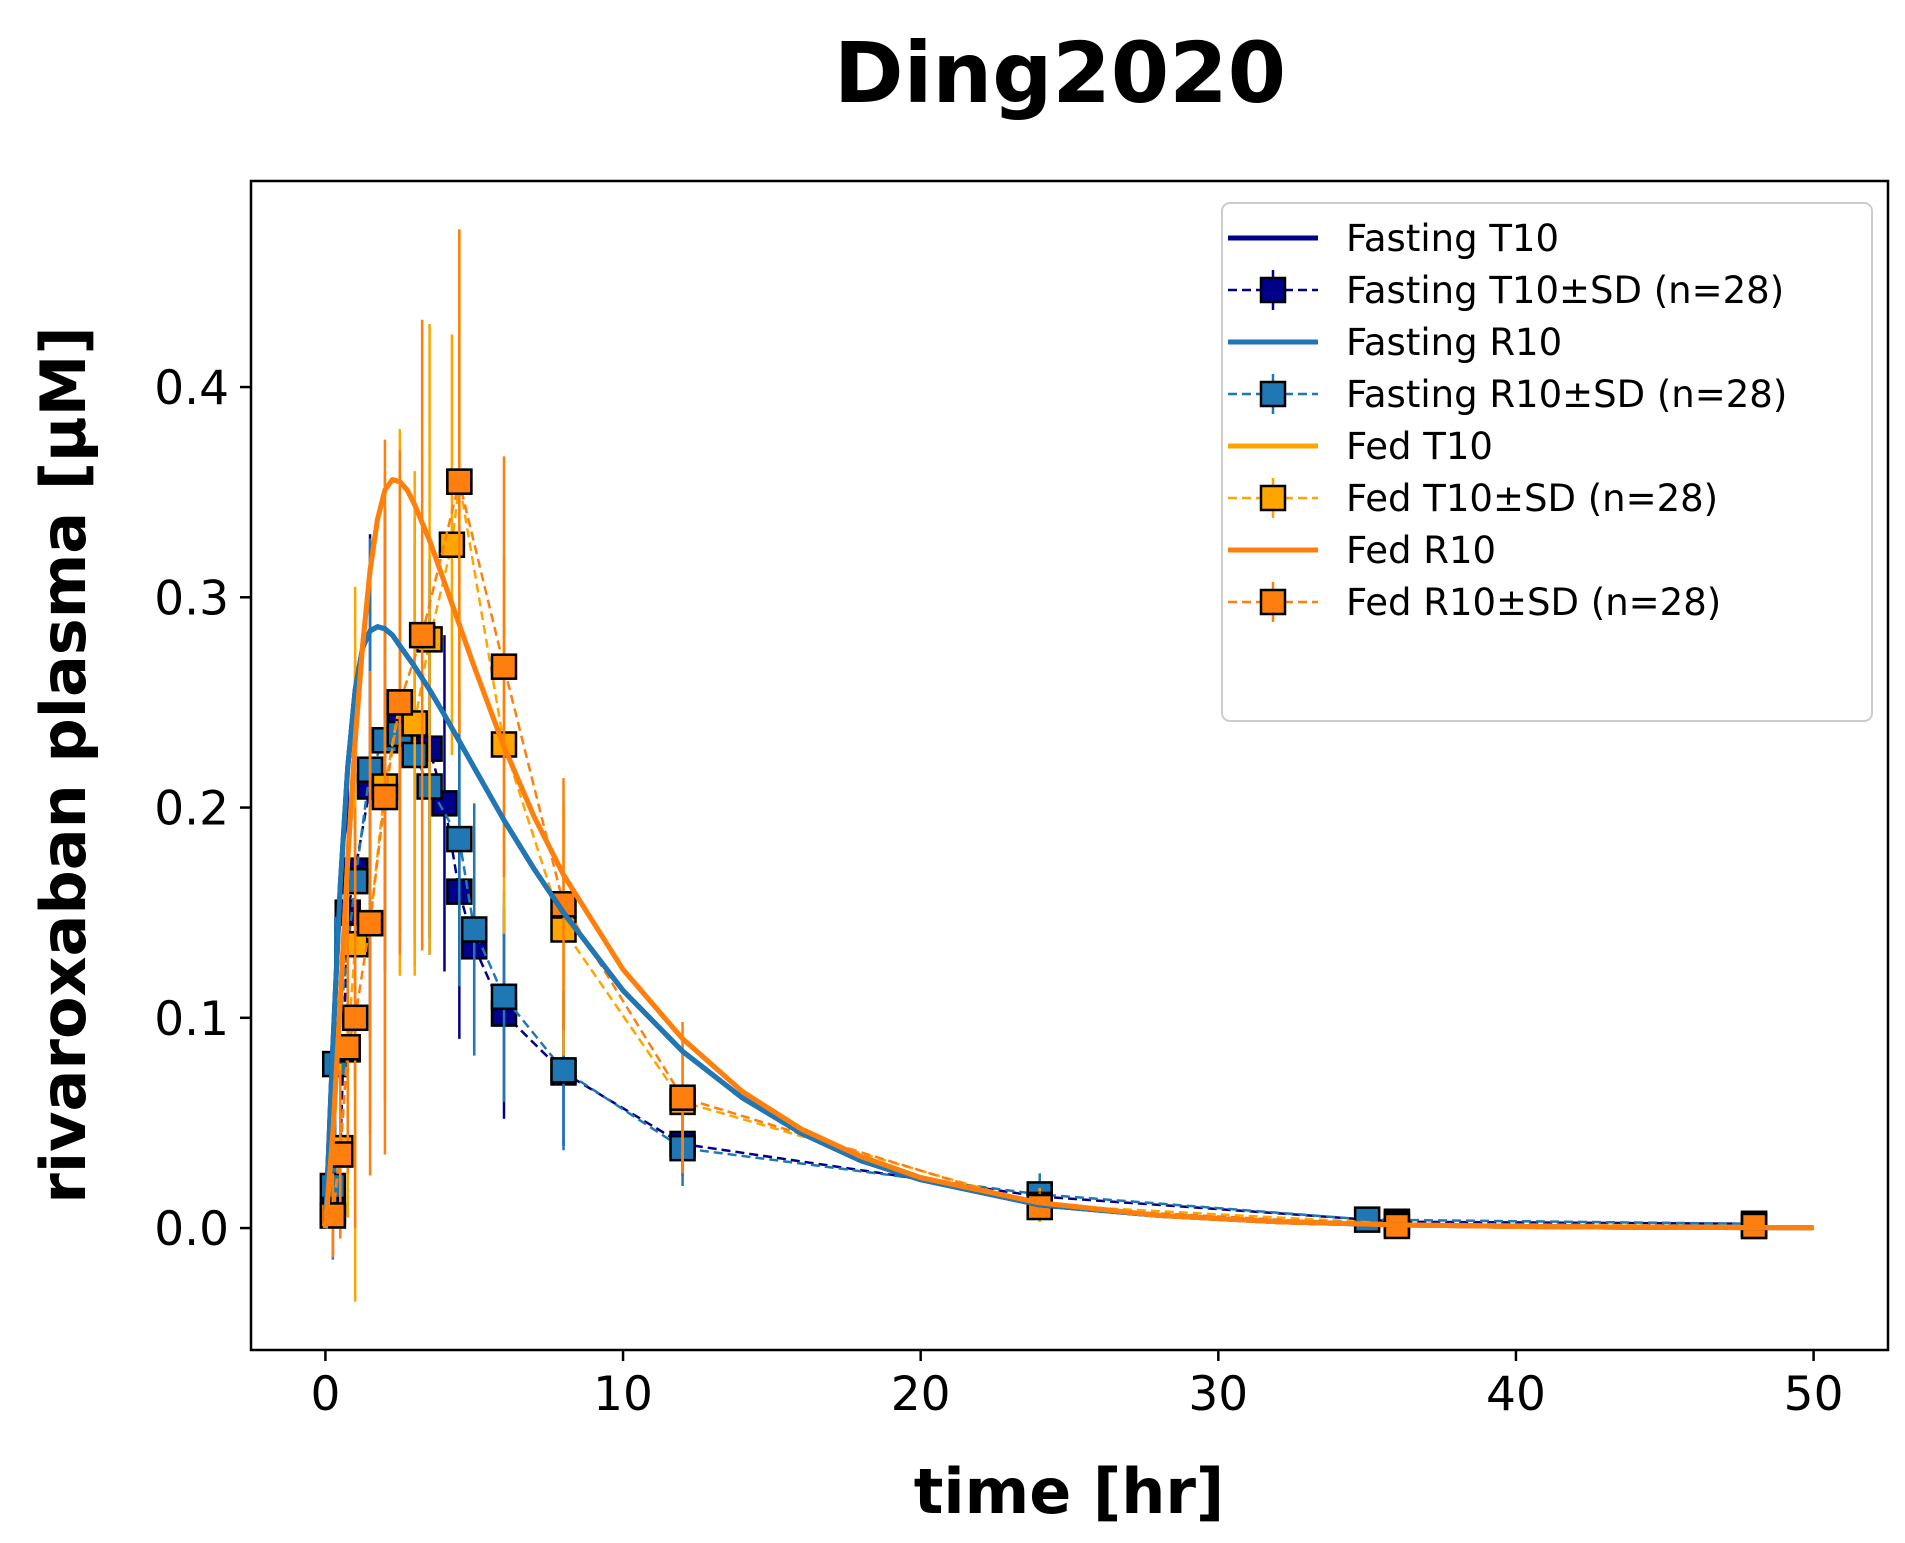 This screenshot has height=1543, width=1905. I want to click on x-tick-label: 10, so click(623, 1394).